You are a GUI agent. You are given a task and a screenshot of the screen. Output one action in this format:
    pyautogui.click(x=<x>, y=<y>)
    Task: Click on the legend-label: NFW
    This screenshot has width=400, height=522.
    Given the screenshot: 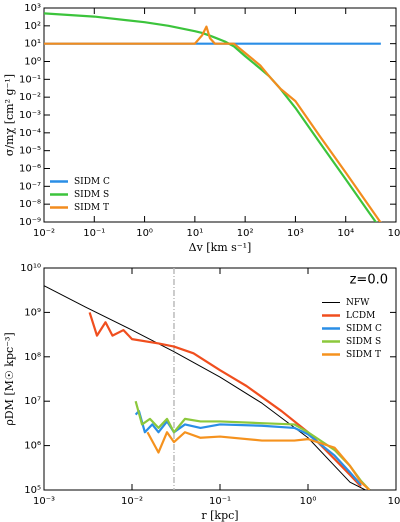 What is the action you would take?
    pyautogui.click(x=358, y=303)
    